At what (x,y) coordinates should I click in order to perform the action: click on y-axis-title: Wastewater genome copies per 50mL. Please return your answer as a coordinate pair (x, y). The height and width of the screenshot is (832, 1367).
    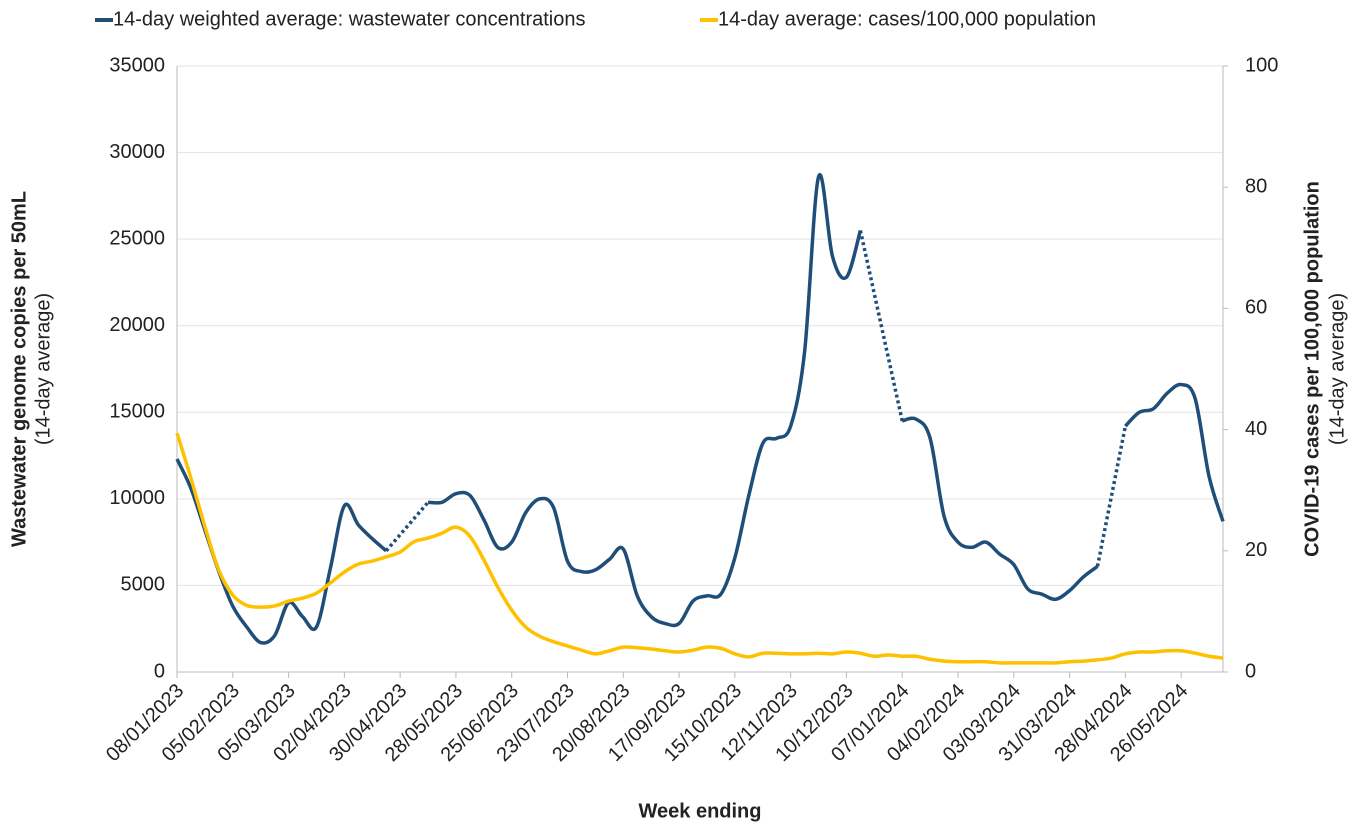
    Looking at the image, I should click on (19, 369).